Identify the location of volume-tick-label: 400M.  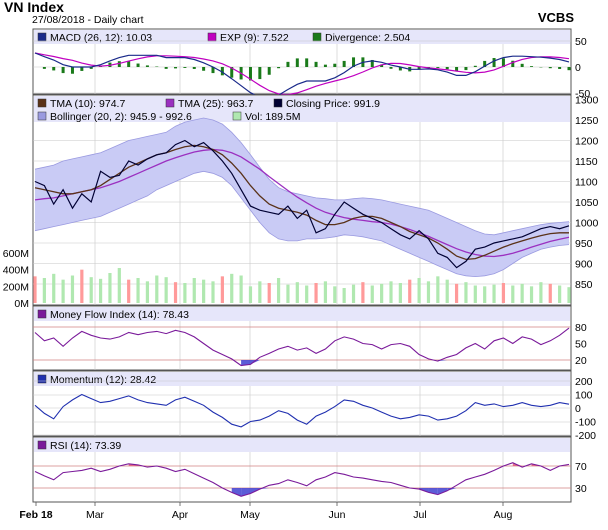
(16, 271).